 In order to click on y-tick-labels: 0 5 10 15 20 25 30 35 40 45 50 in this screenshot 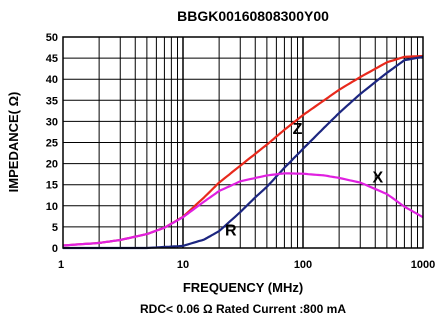, I will do `click(52, 143)`.